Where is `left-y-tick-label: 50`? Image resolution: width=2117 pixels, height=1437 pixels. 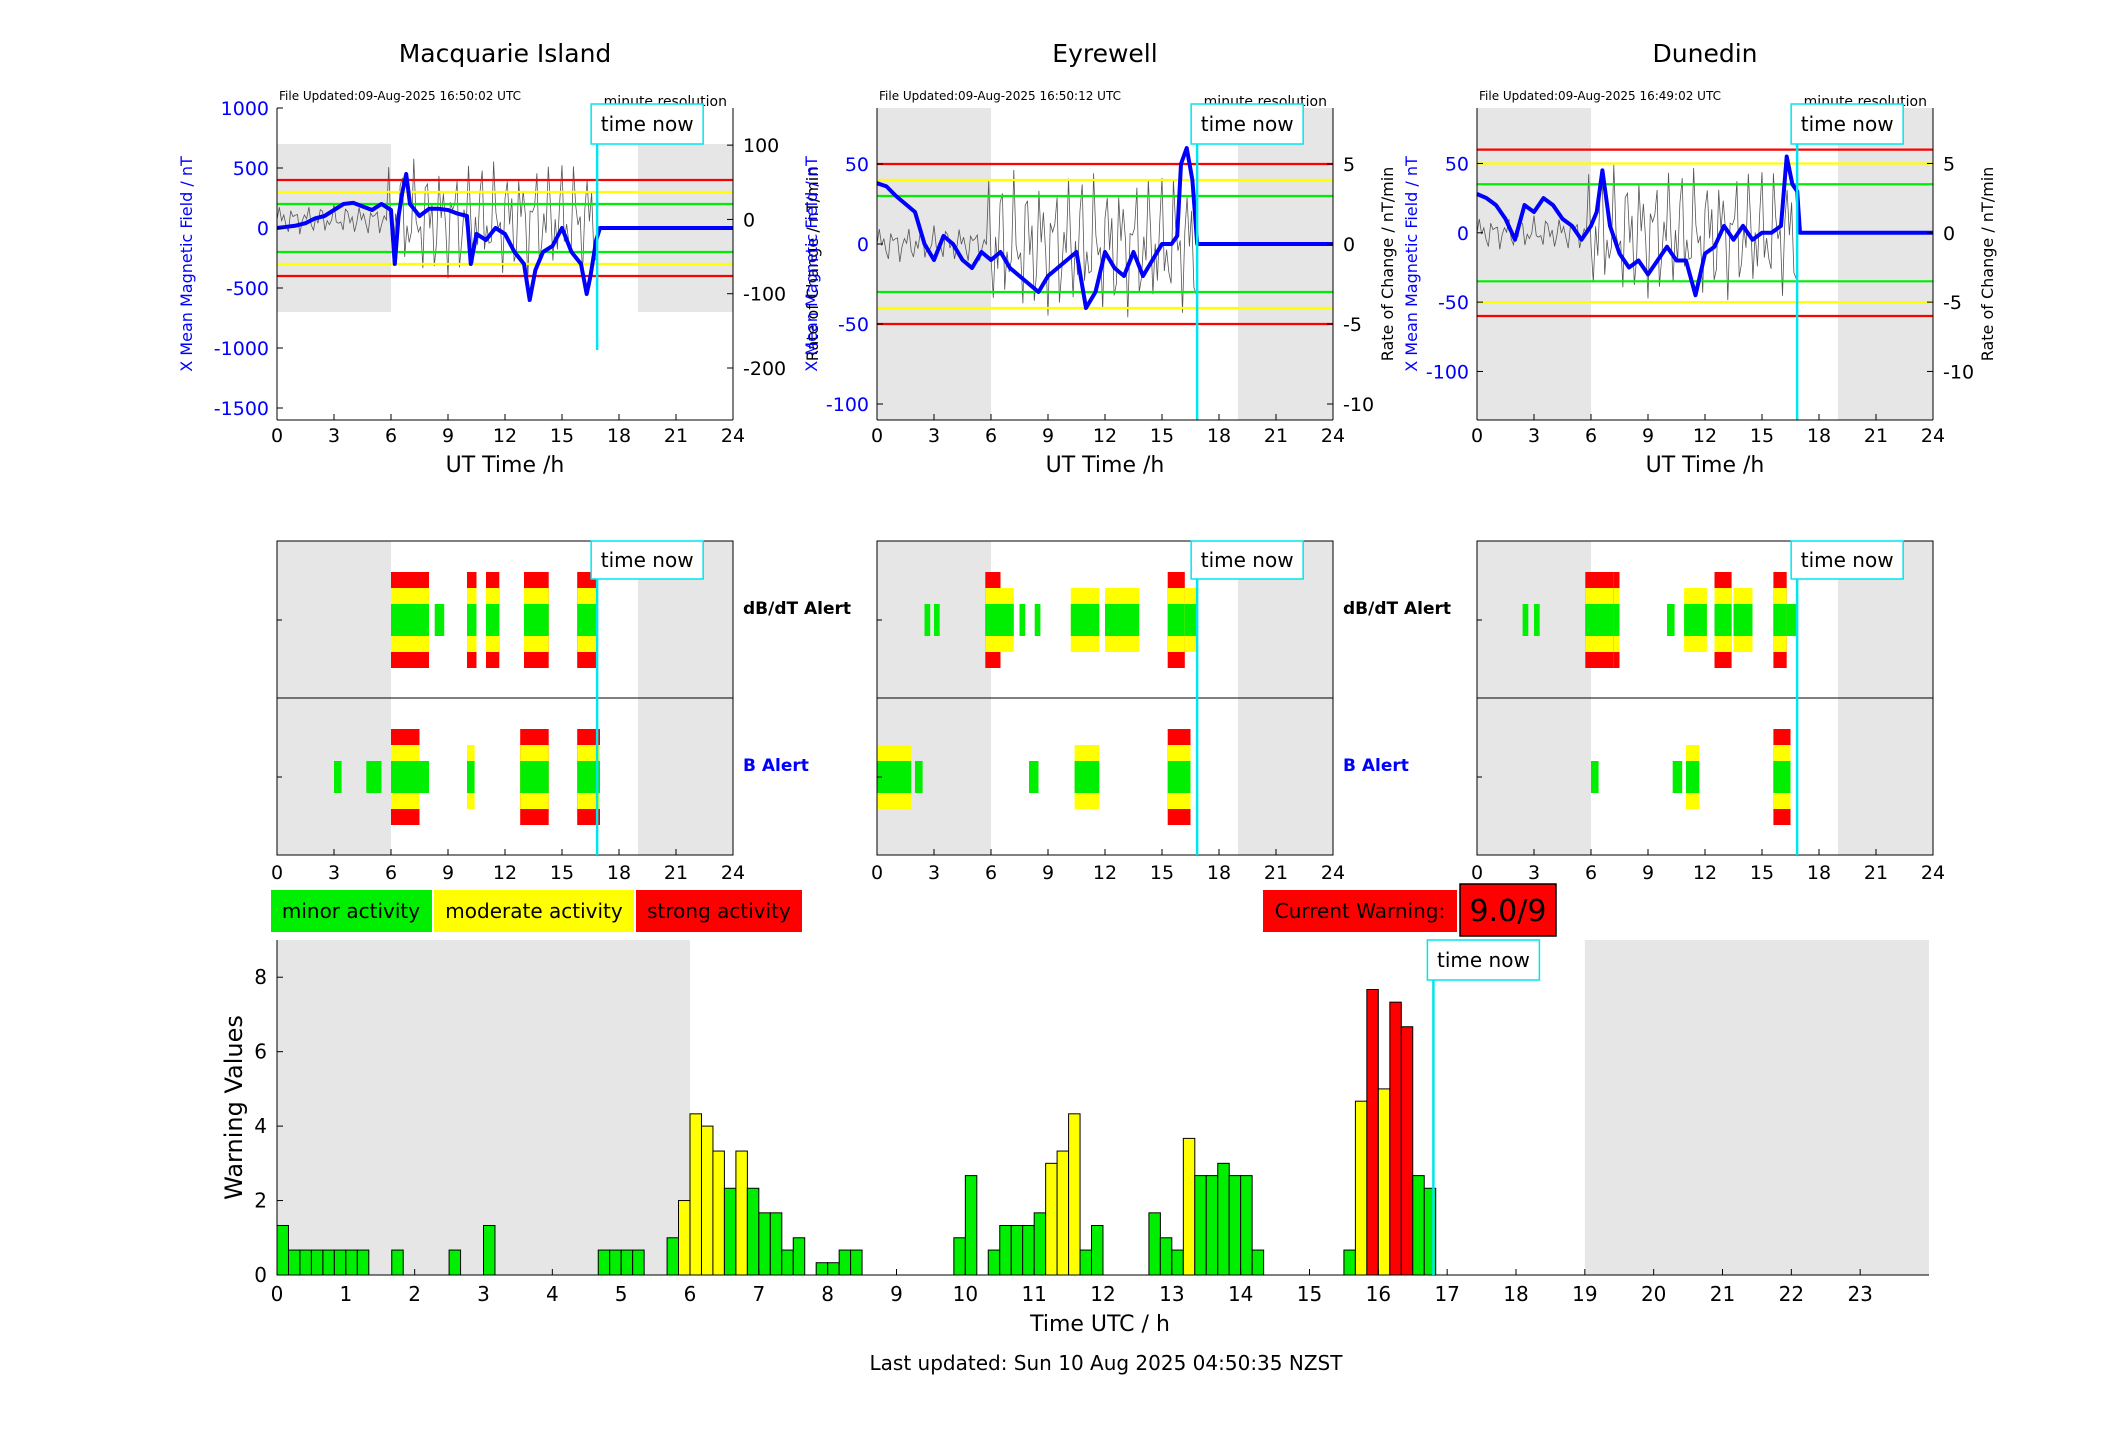 left-y-tick-label: 50 is located at coordinates (1457, 164).